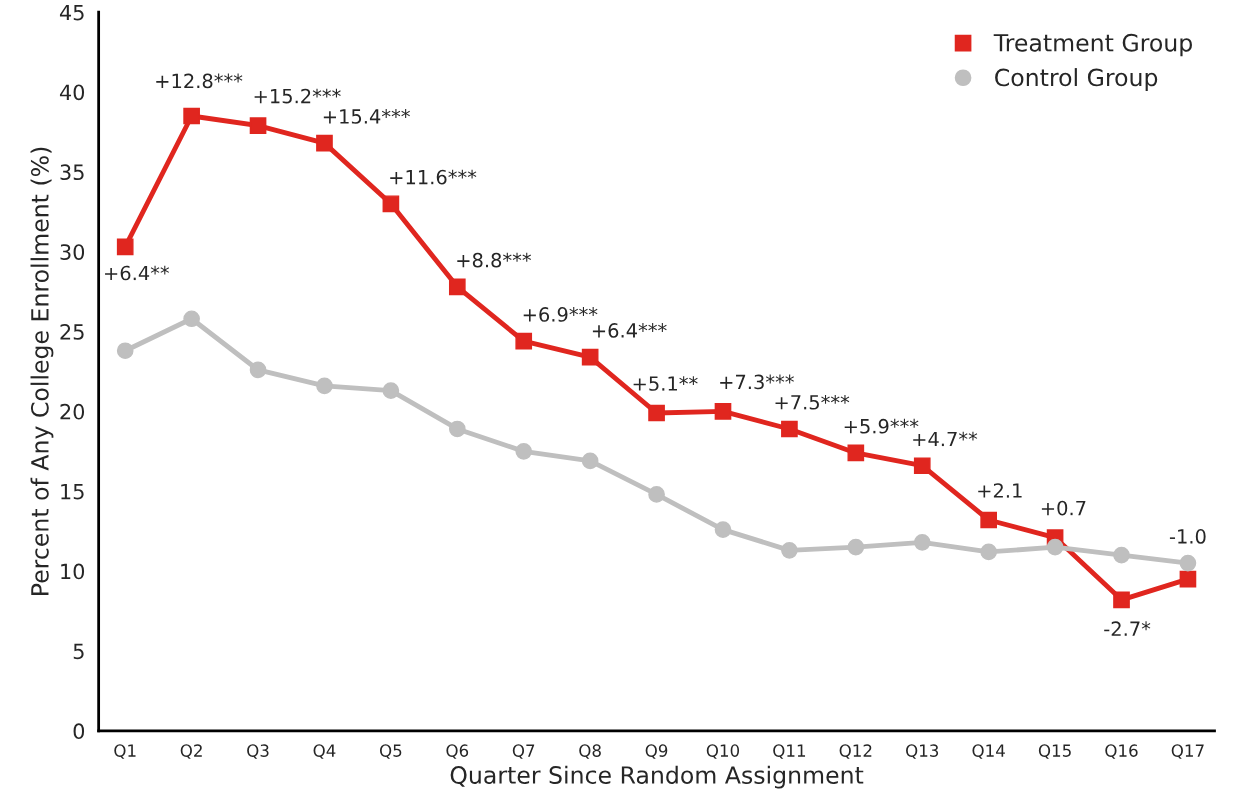  Describe the element at coordinates (1054, 751) in the screenshot. I see `x-tick-label: Q15` at that location.